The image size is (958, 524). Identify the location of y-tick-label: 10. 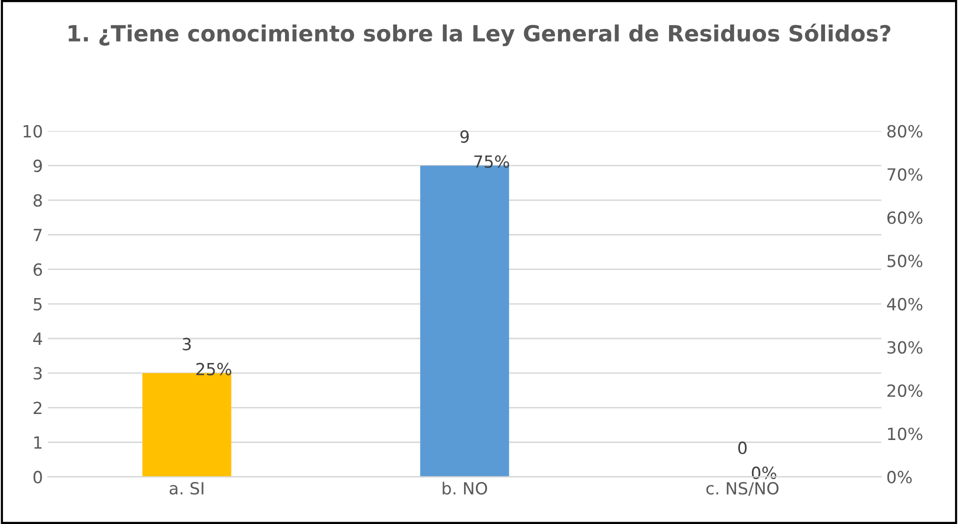
(33, 131).